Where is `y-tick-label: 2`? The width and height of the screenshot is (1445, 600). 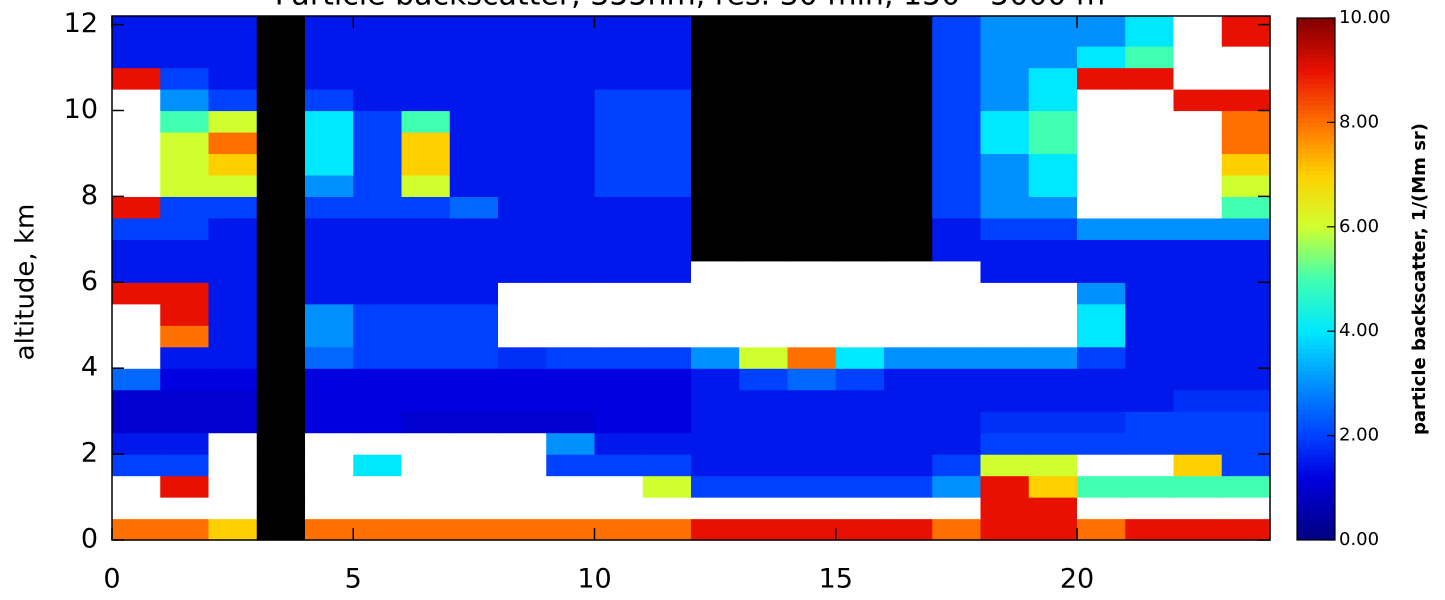 y-tick-label: 2 is located at coordinates (89, 453).